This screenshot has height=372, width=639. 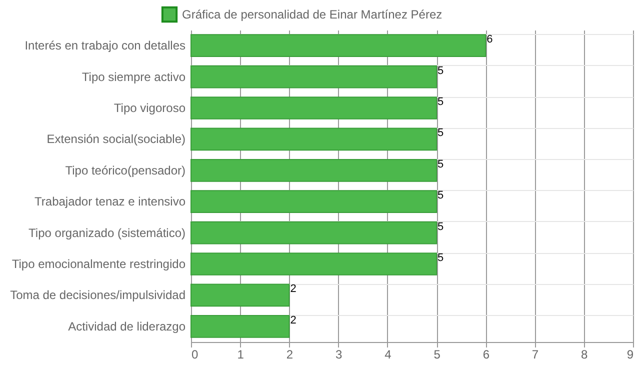 What do you see at coordinates (110, 201) in the screenshot?
I see `y-tick-label: Trabajador tenaz e intensivo` at bounding box center [110, 201].